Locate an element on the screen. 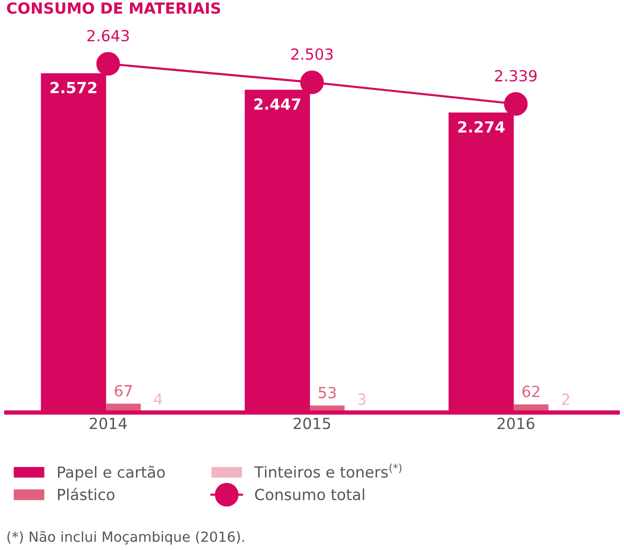  legend-label: Consumo total is located at coordinates (309, 494).